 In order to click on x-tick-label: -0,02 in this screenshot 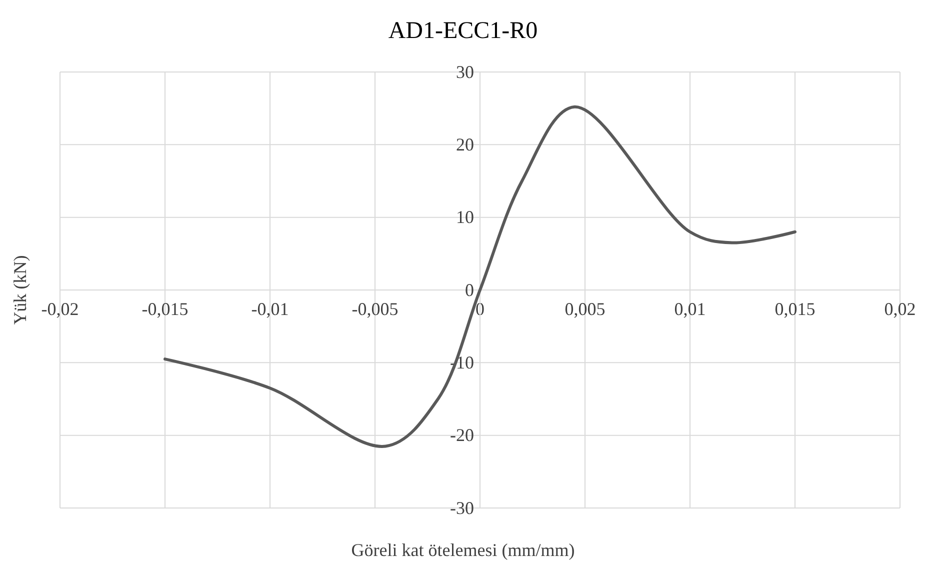, I will do `click(60, 308)`.